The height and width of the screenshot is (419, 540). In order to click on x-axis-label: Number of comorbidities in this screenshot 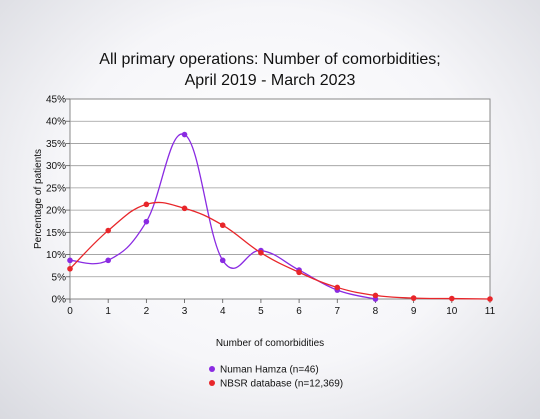, I will do `click(270, 343)`.